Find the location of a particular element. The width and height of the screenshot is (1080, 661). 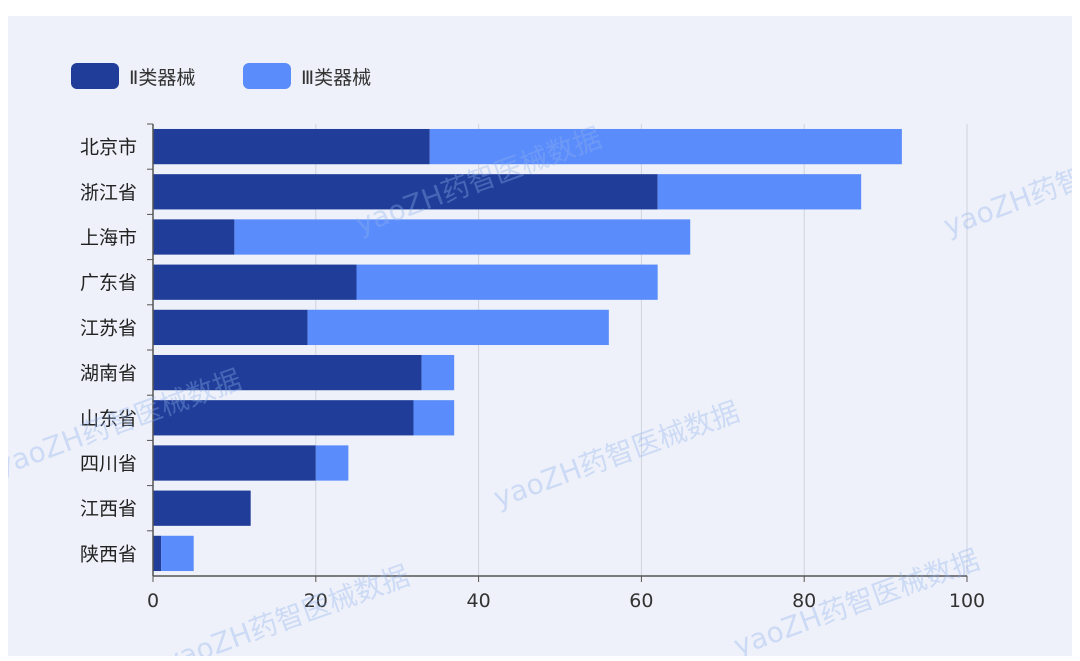

x-tick-label: 0 is located at coordinates (153, 601).